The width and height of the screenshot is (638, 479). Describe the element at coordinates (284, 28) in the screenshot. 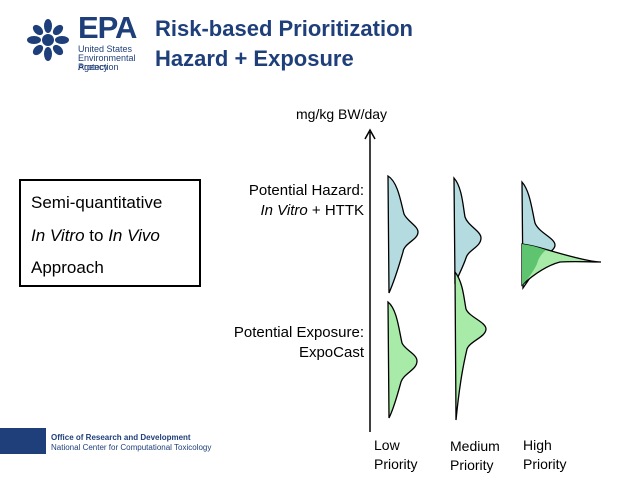

I see `slide-title-line-1: Risk-based Prioritization` at that location.